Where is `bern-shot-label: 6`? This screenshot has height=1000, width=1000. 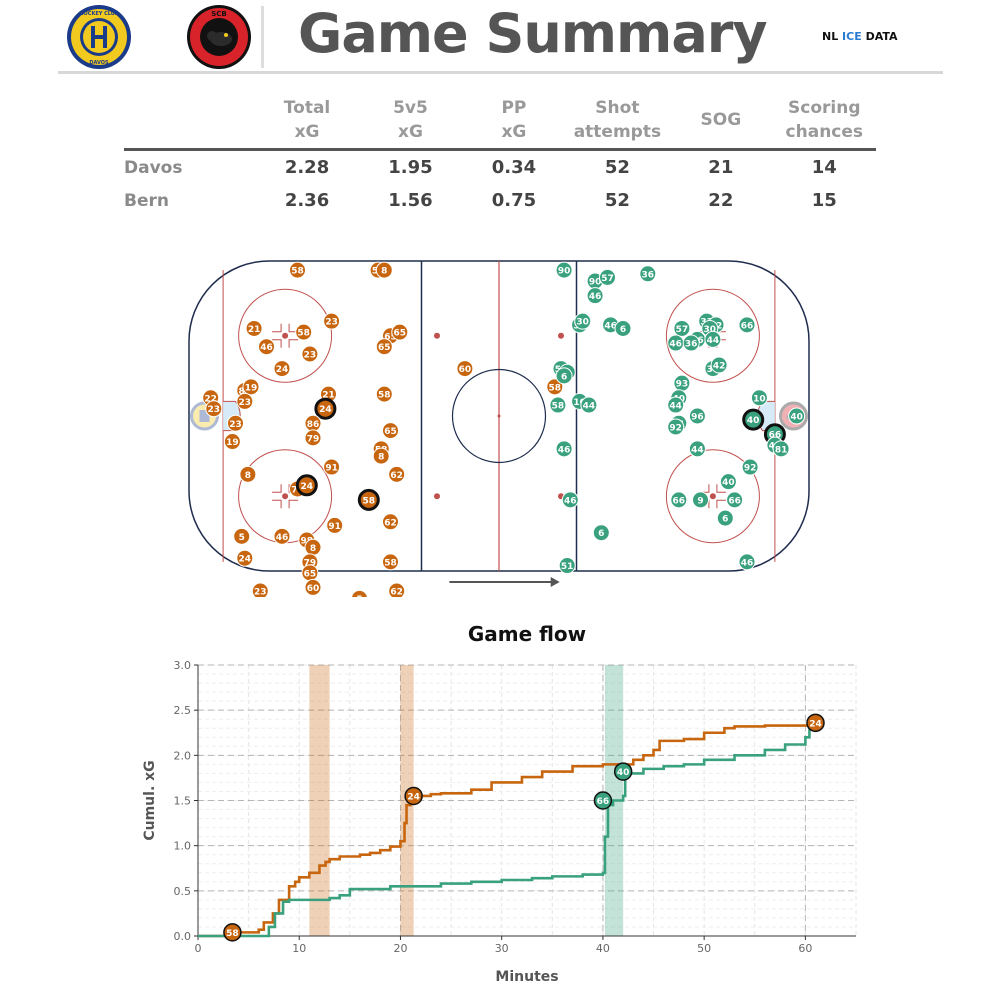 bern-shot-label: 6 is located at coordinates (601, 534).